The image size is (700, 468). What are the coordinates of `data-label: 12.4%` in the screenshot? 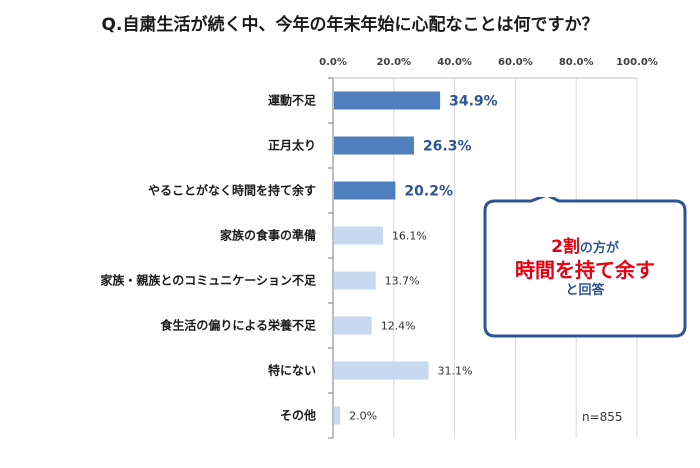 It's located at (398, 326).